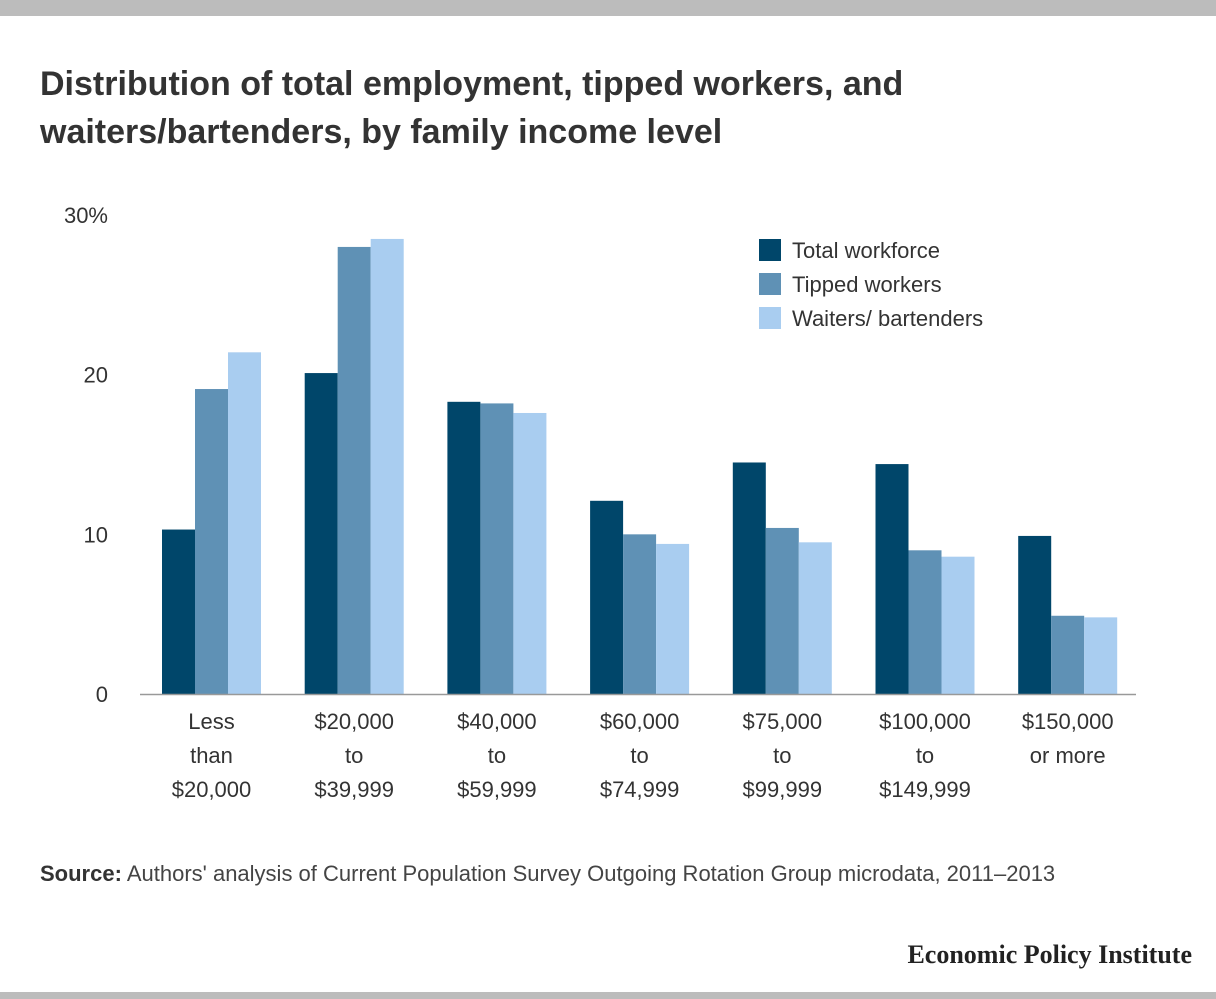 Image resolution: width=1216 pixels, height=999 pixels. I want to click on x-category-label: than, so click(211, 755).